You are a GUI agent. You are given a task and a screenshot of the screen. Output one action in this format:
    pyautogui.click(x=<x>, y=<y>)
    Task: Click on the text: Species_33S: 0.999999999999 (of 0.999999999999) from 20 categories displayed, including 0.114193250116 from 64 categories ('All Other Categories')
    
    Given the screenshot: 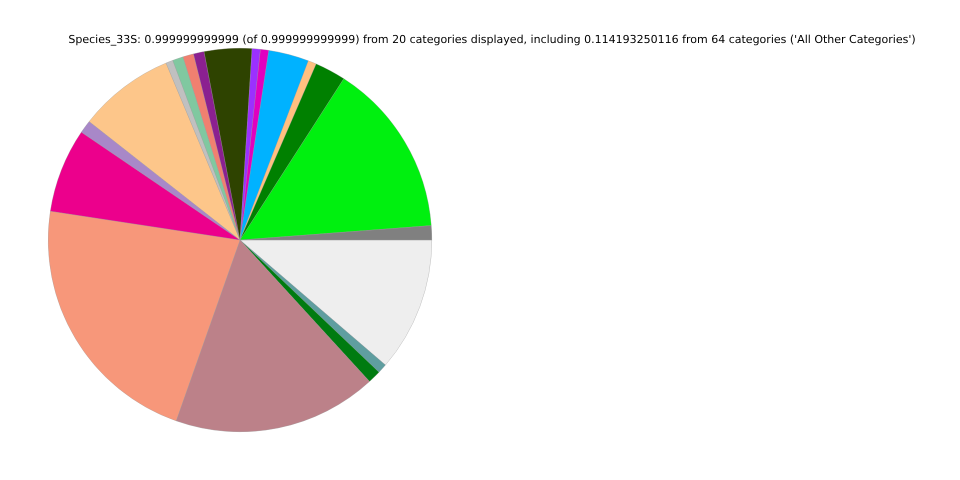 What is the action you would take?
    pyautogui.click(x=492, y=39)
    